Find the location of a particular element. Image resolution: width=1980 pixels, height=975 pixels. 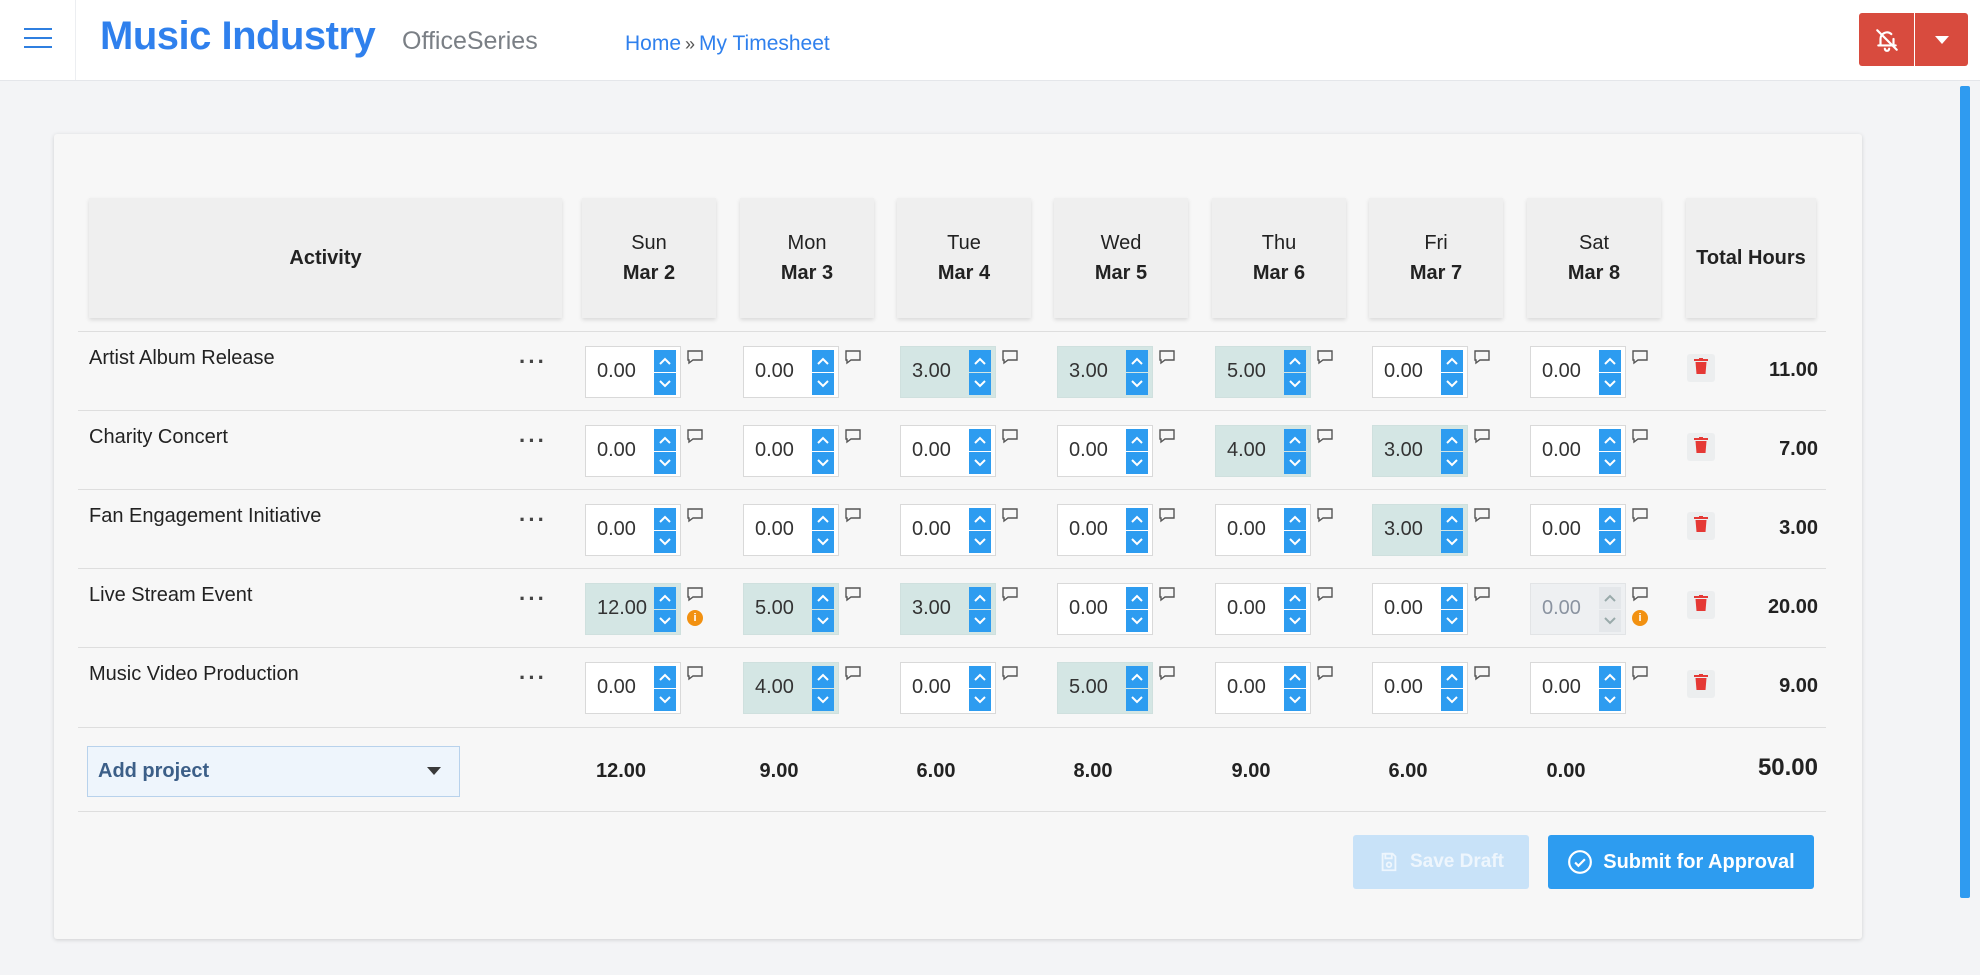

hours-input: 5.00 is located at coordinates (1105, 688).